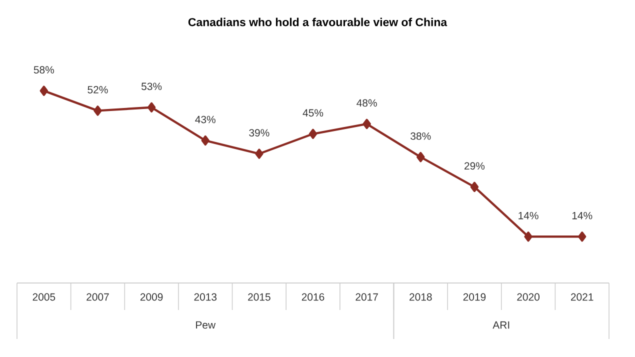 This screenshot has width=635, height=357. I want to click on data-label: 48%, so click(366, 103).